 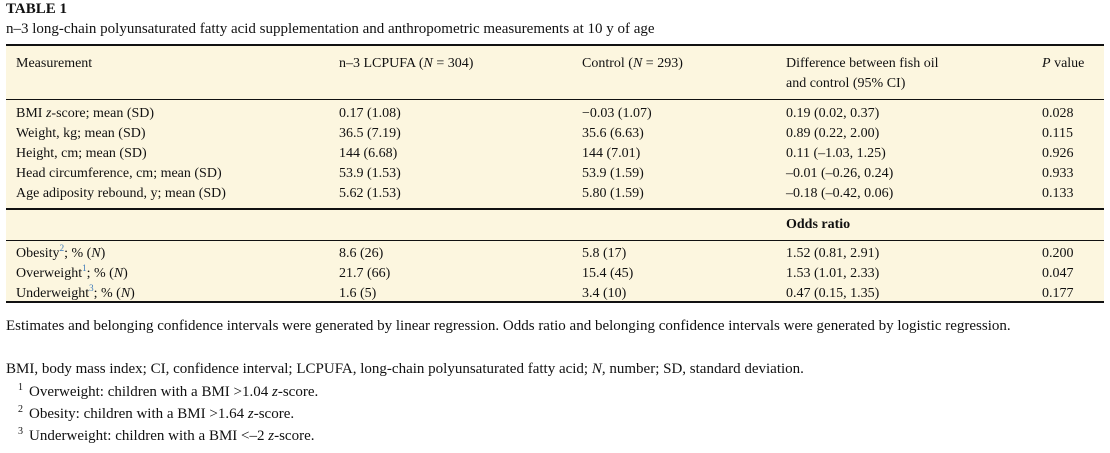 I want to click on cell-control: −0.03 (1.07), so click(x=617, y=113).